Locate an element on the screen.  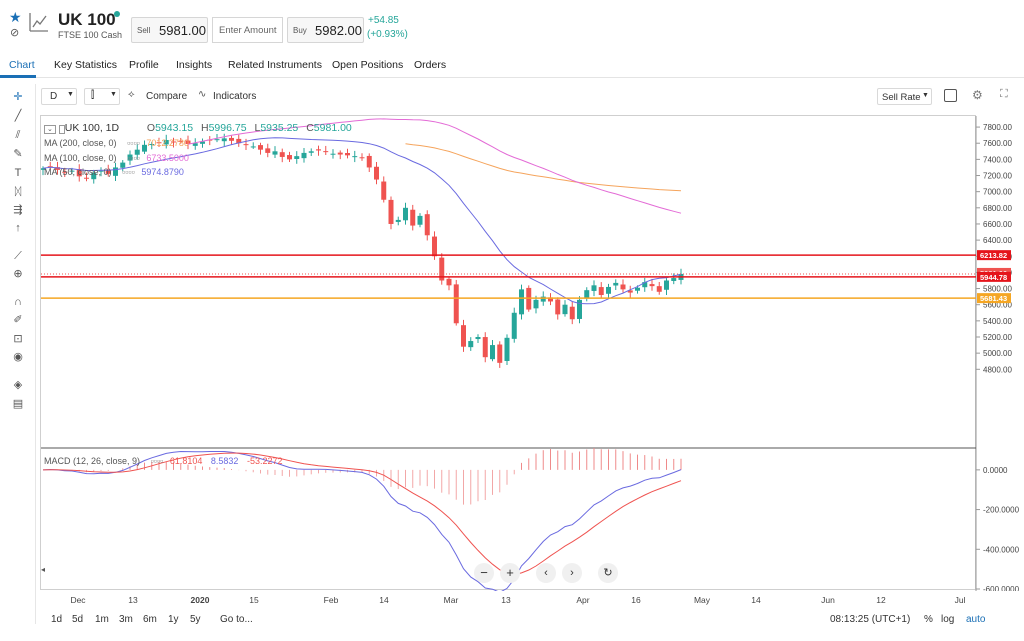
tab-profile: Profile is located at coordinates (144, 65).